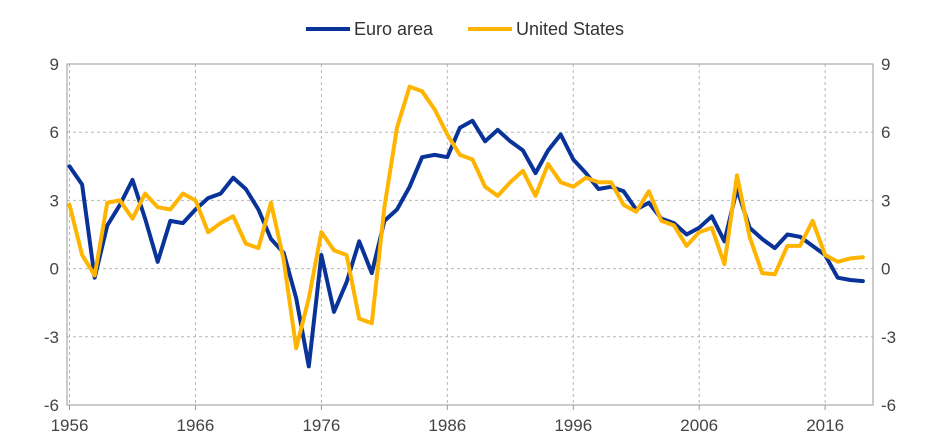  Describe the element at coordinates (54, 132) in the screenshot. I see `y-tick-label-left: 6` at that location.